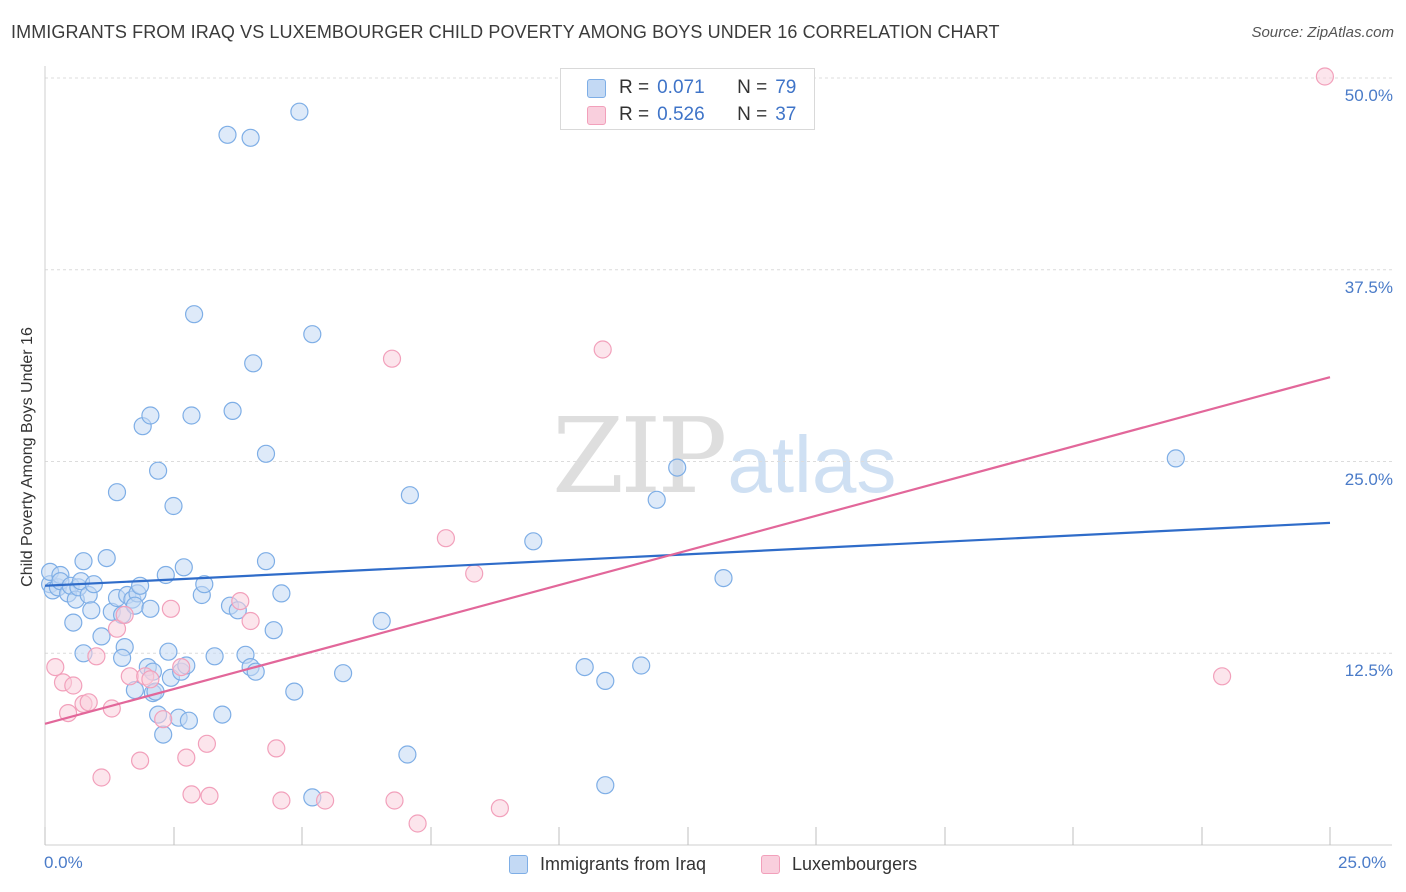 The height and width of the screenshot is (892, 1406). I want to click on bottom-legend-iraq: Immigrants from Iraq, so click(607, 864).